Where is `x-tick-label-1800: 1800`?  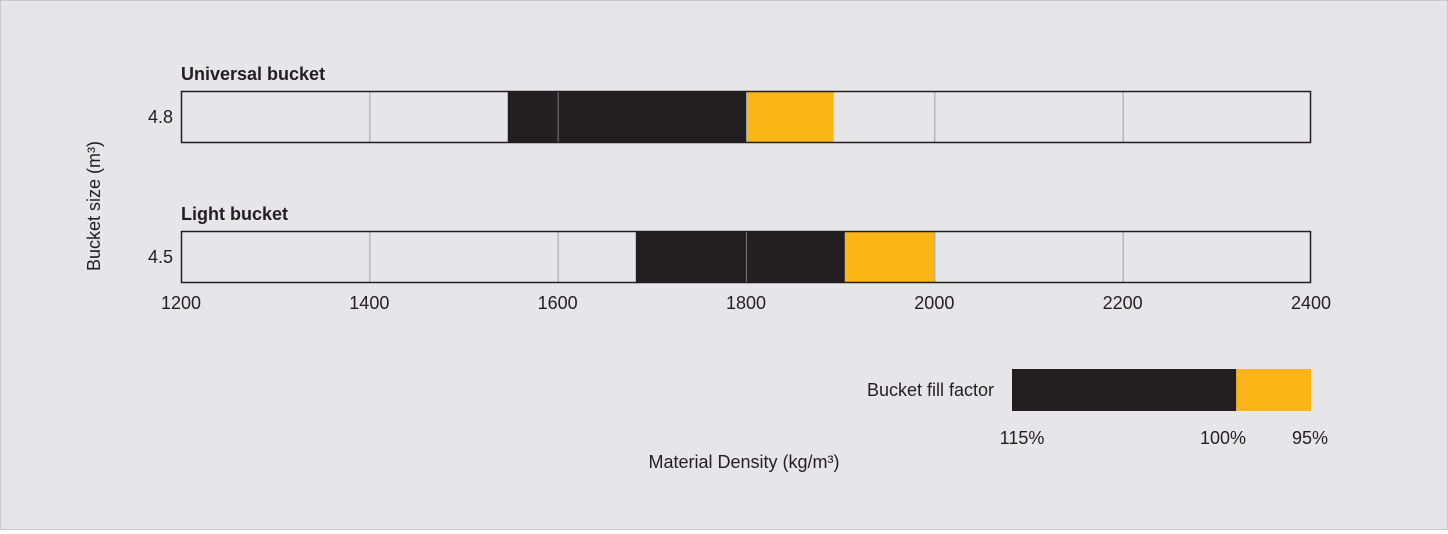 x-tick-label-1800: 1800 is located at coordinates (746, 303).